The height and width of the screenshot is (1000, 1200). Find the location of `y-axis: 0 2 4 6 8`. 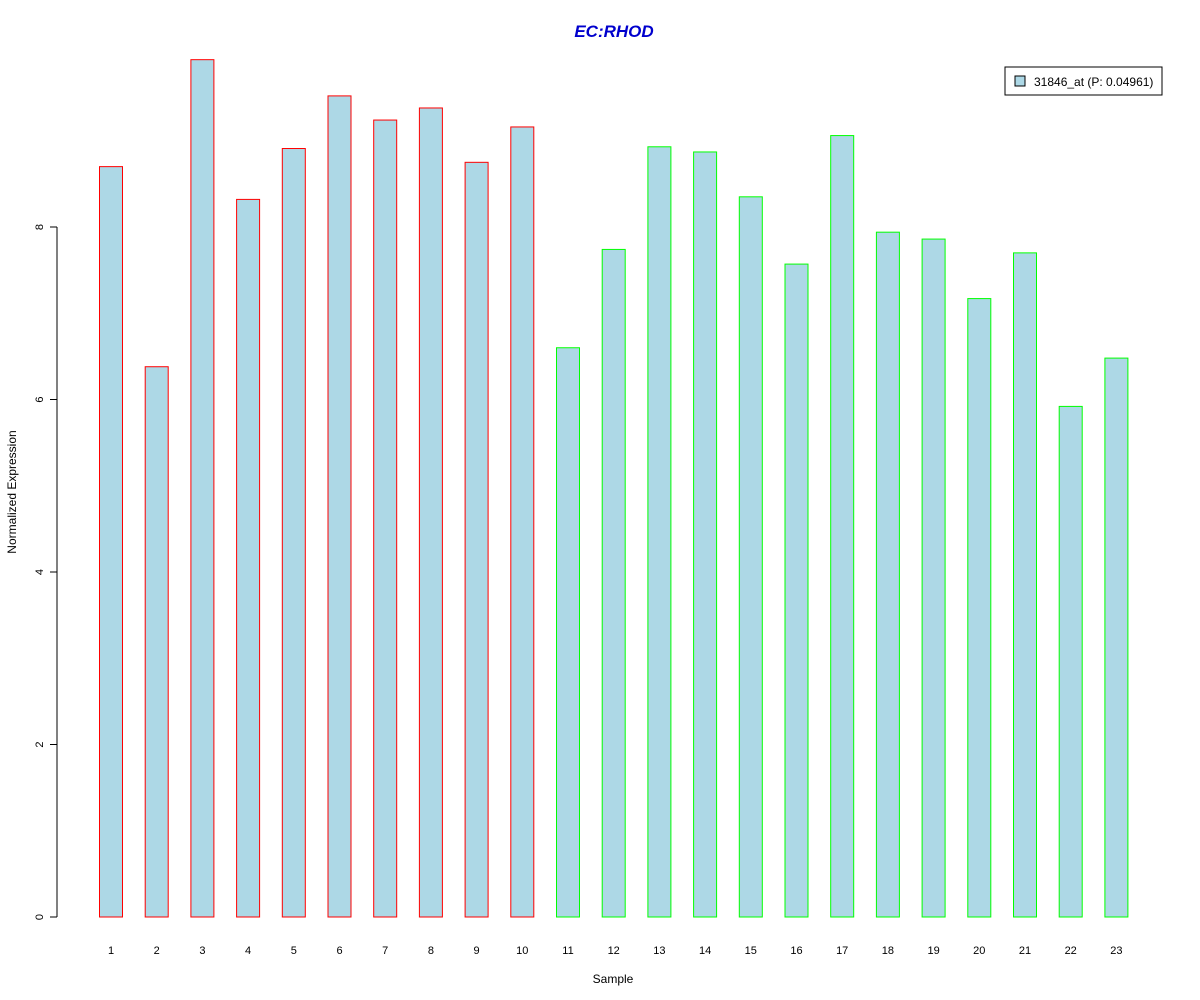

y-axis: 0 2 4 6 8 is located at coordinates (46, 572).